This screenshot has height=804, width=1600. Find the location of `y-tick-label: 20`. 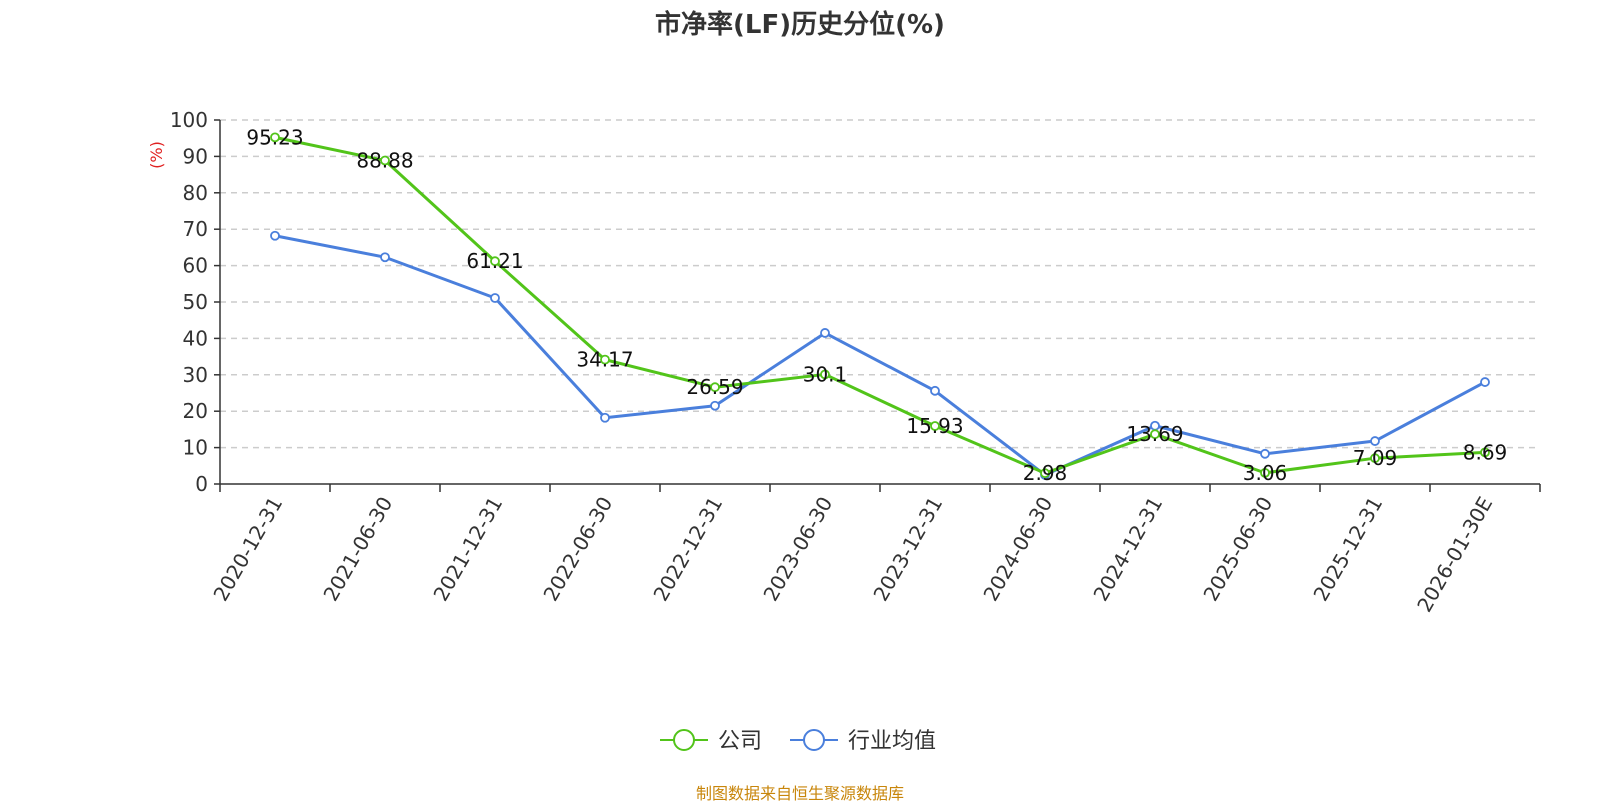

y-tick-label: 20 is located at coordinates (195, 411).